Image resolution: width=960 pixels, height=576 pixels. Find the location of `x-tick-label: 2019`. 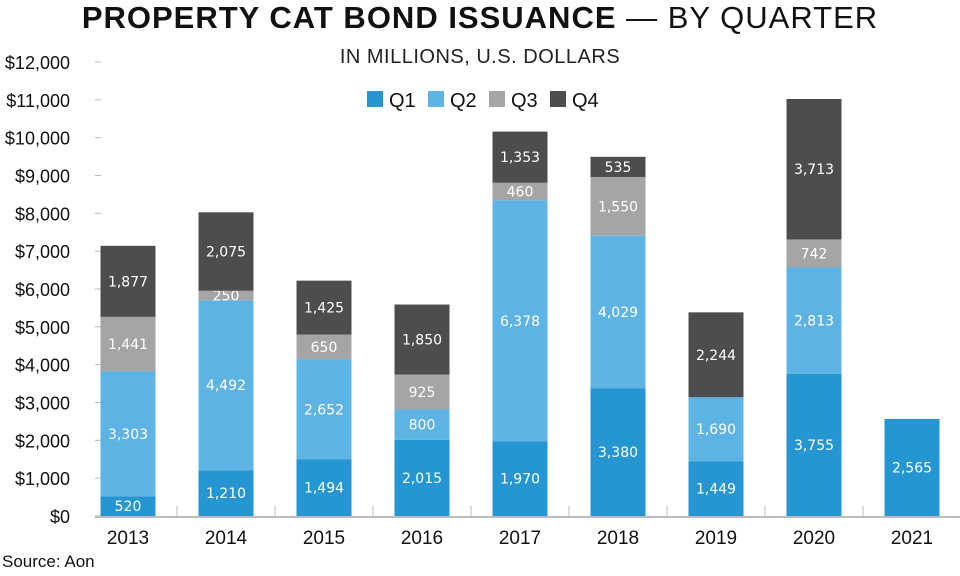

x-tick-label: 2019 is located at coordinates (716, 538).